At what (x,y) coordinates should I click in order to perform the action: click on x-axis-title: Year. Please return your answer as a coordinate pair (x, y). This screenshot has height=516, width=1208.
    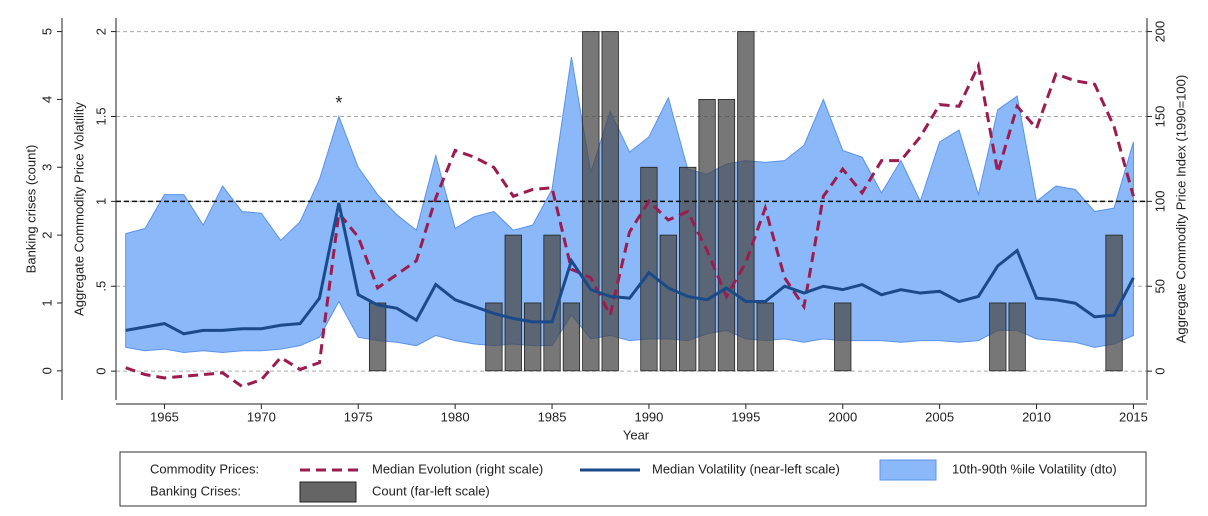
    Looking at the image, I should click on (636, 434).